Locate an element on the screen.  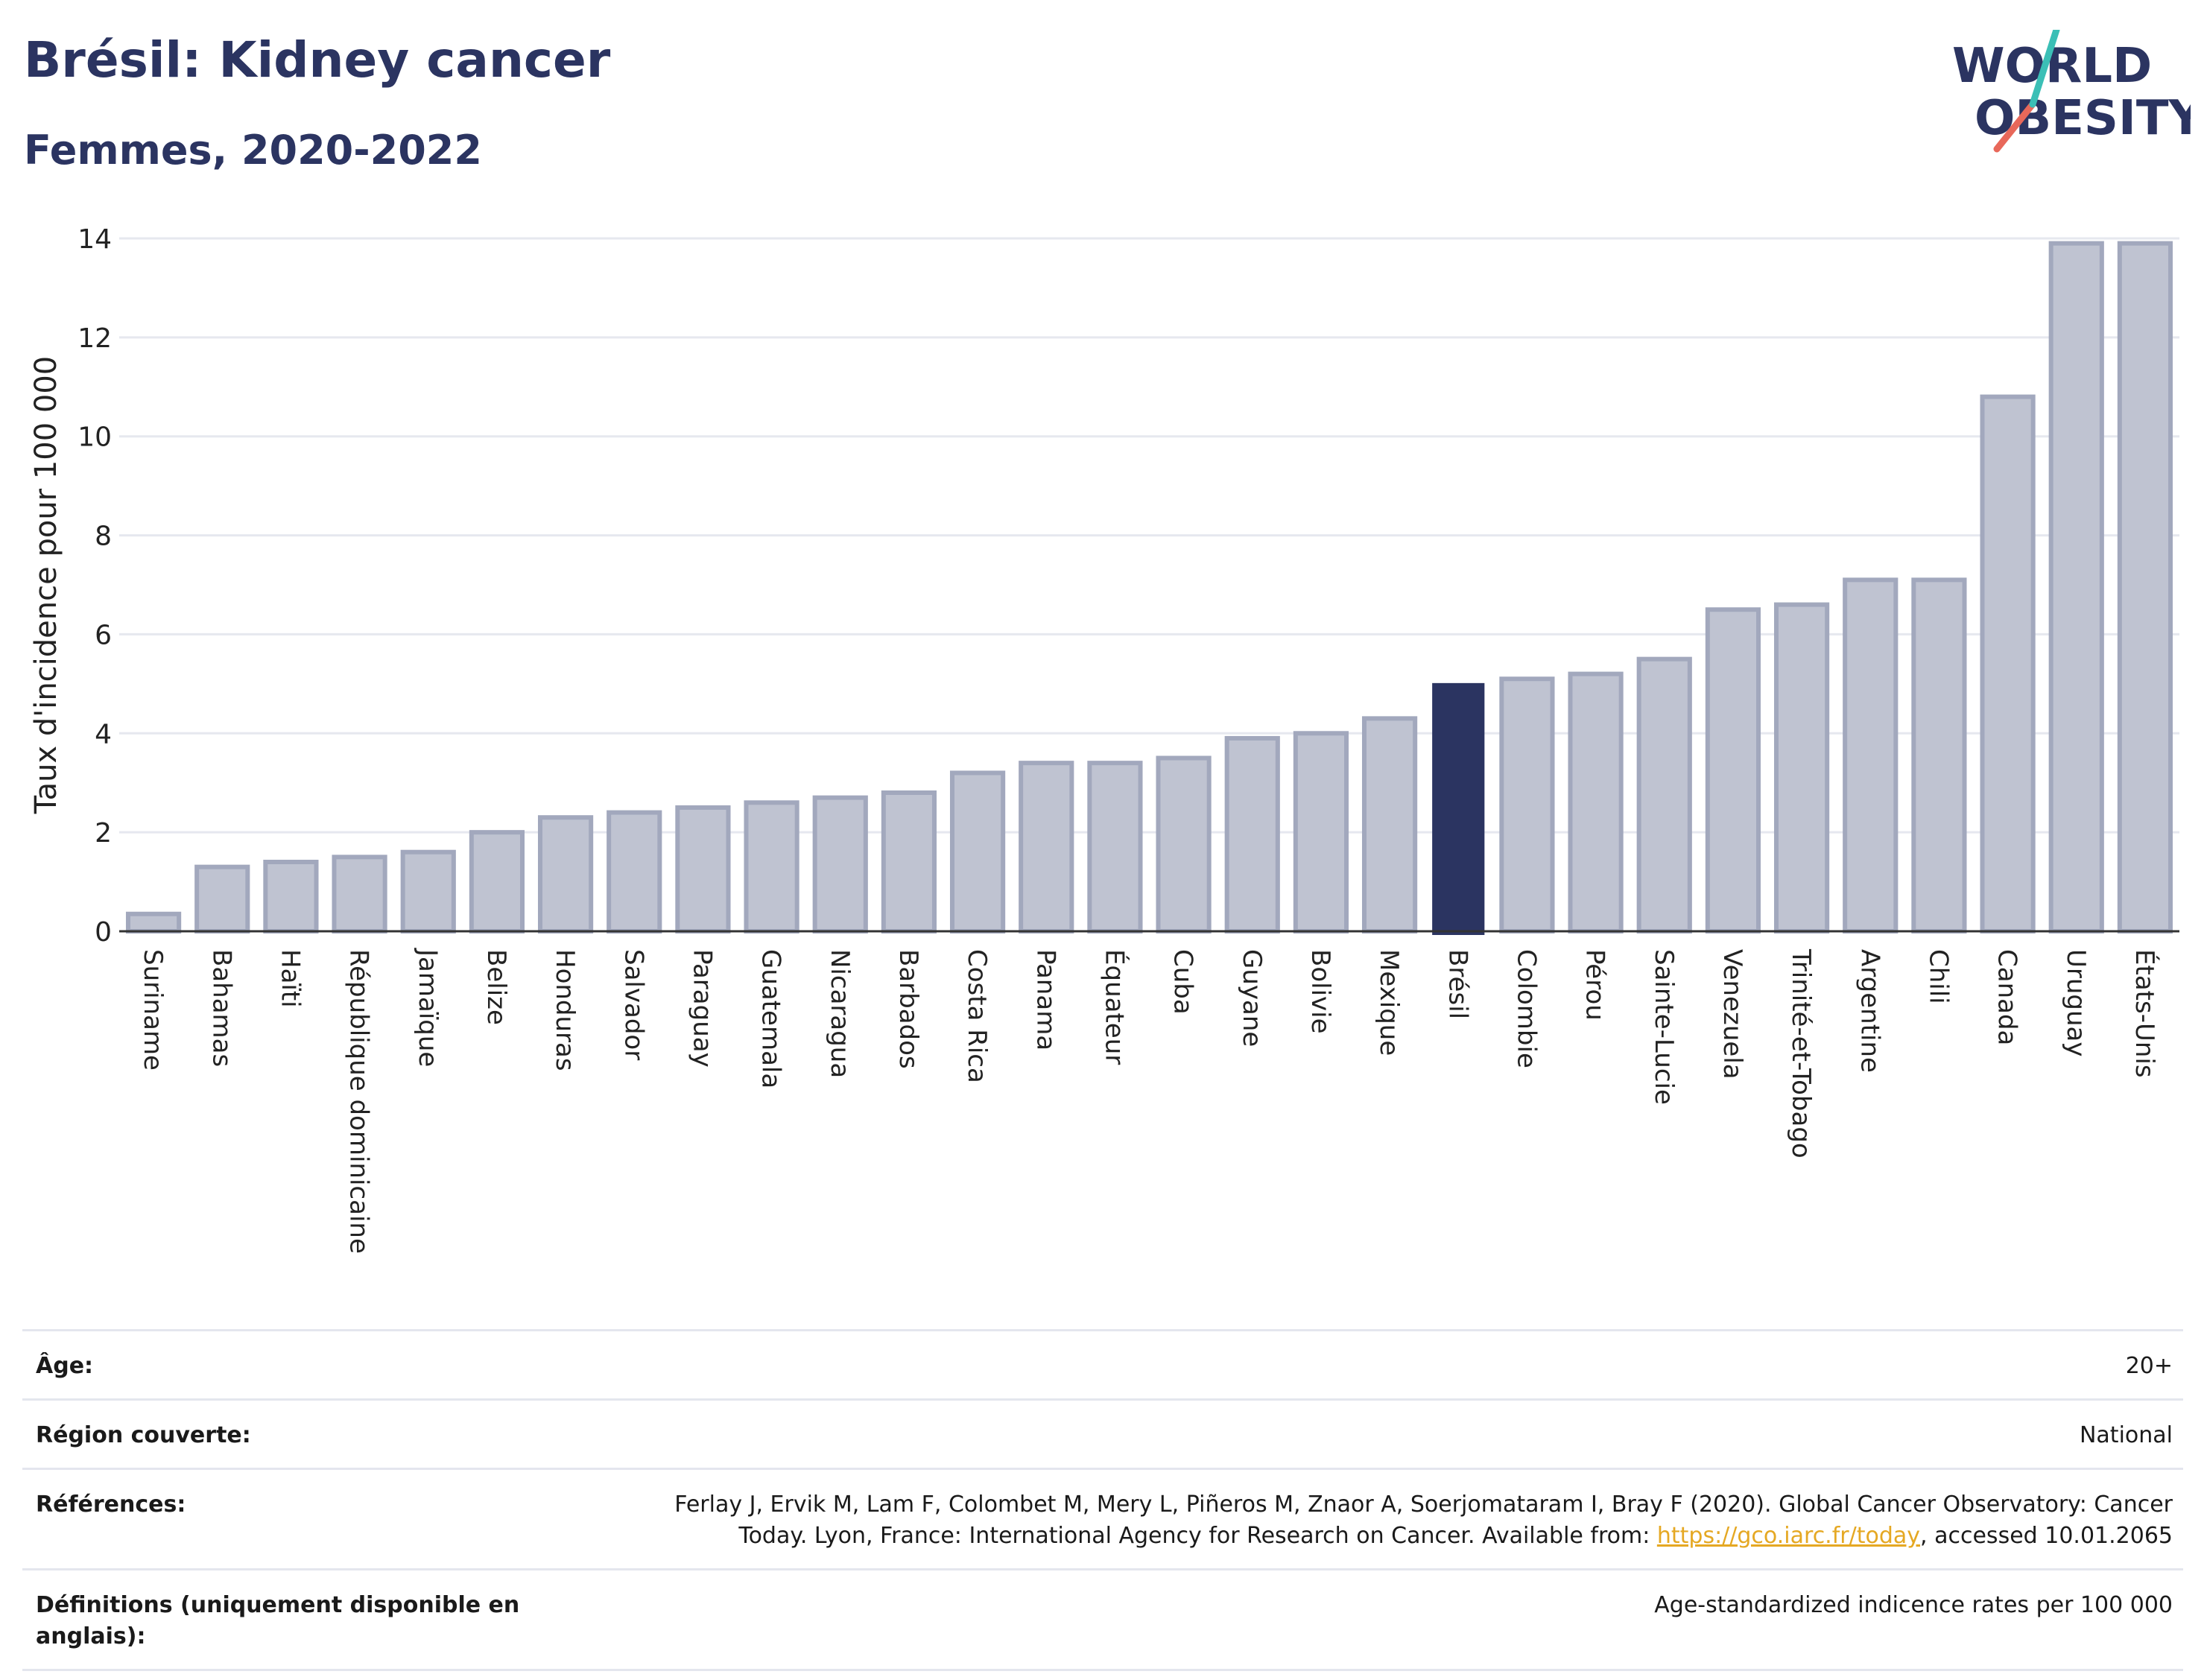
x-tick-label: Cuba is located at coordinates (1183, 982).